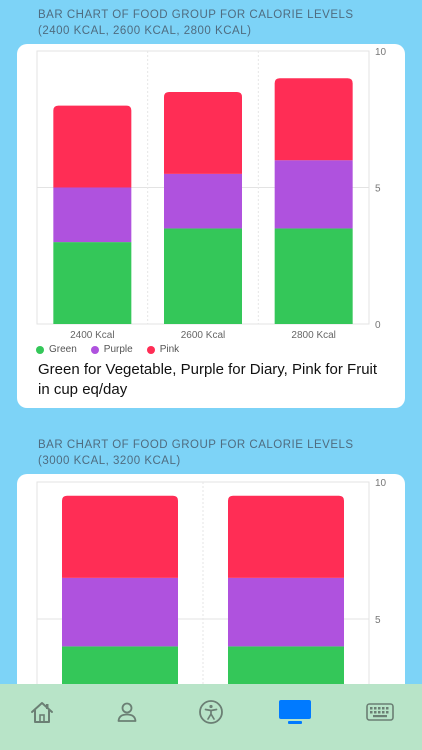 This screenshot has height=750, width=422. I want to click on legend-item-green: Green, so click(56, 349).